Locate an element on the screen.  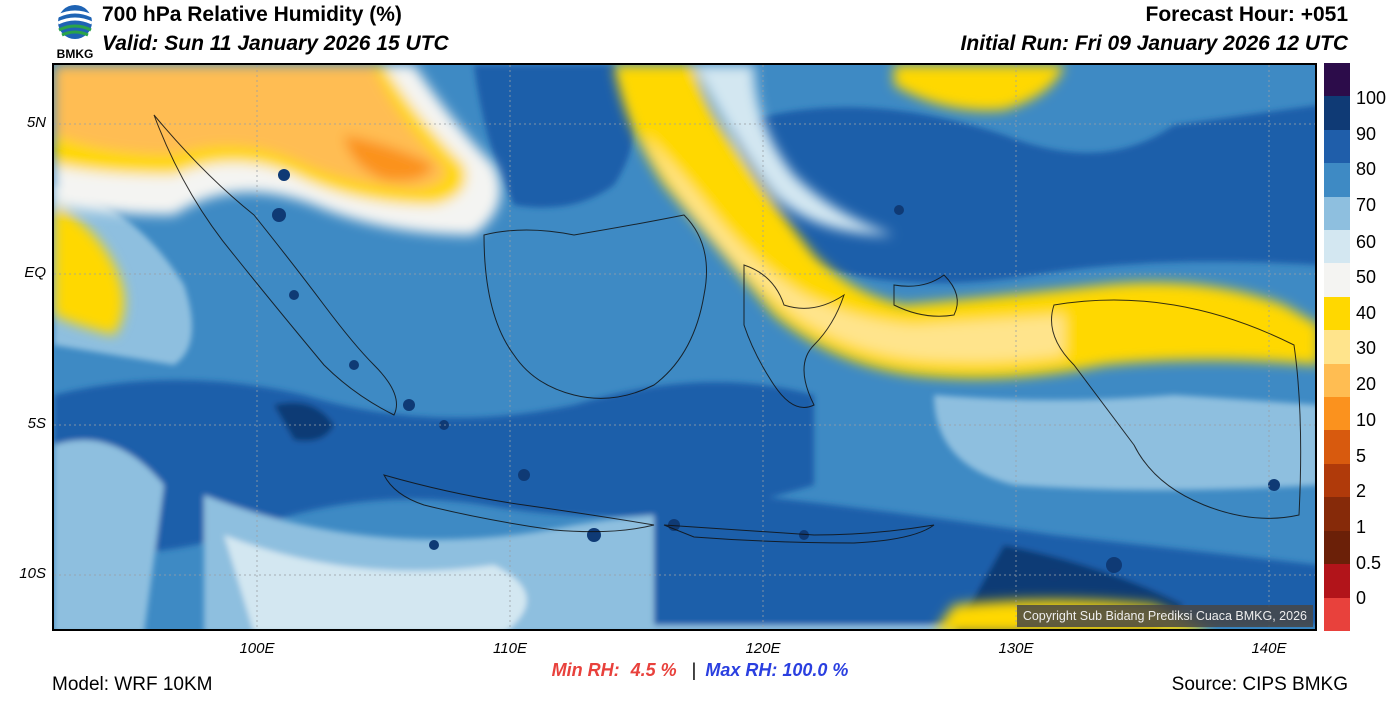
min-rh-value: 4.5 % is located at coordinates (653, 670).